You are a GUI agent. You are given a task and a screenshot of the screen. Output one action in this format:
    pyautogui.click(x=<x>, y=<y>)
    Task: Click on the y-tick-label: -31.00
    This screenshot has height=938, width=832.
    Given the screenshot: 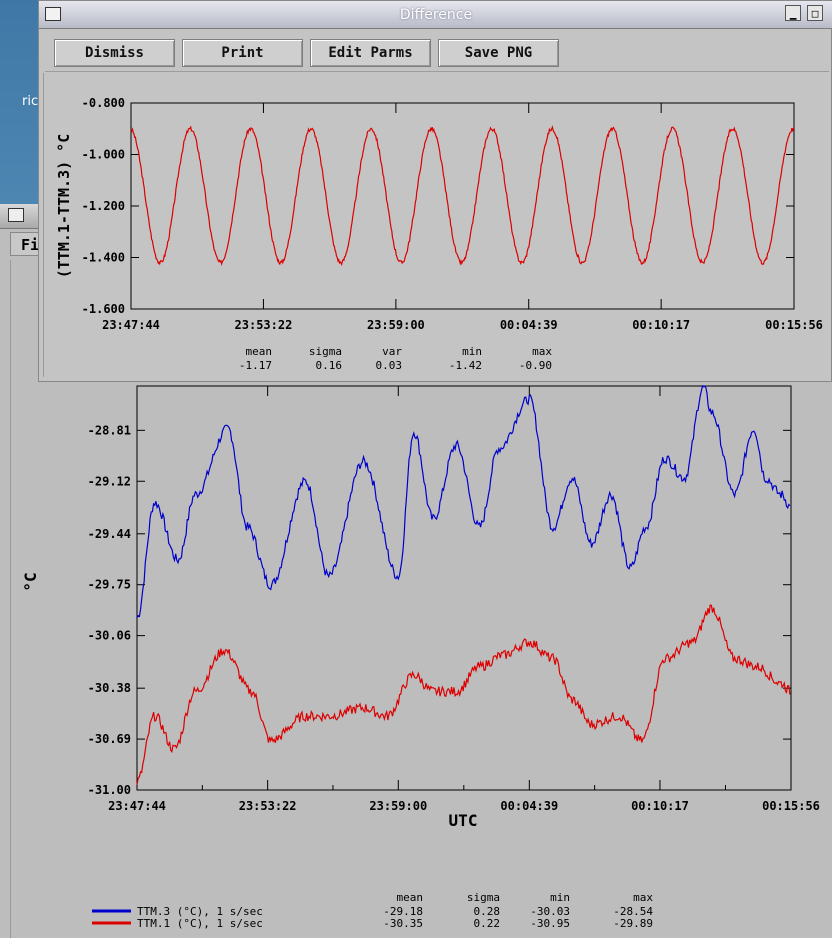 What is the action you would take?
    pyautogui.click(x=109, y=790)
    